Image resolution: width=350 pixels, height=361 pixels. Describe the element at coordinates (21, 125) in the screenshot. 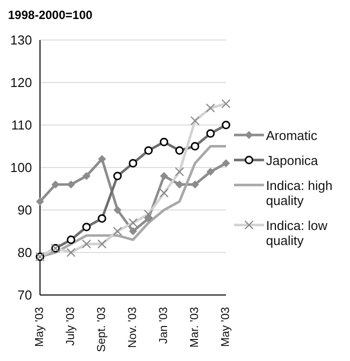

I see `y-tick-label: 110` at that location.